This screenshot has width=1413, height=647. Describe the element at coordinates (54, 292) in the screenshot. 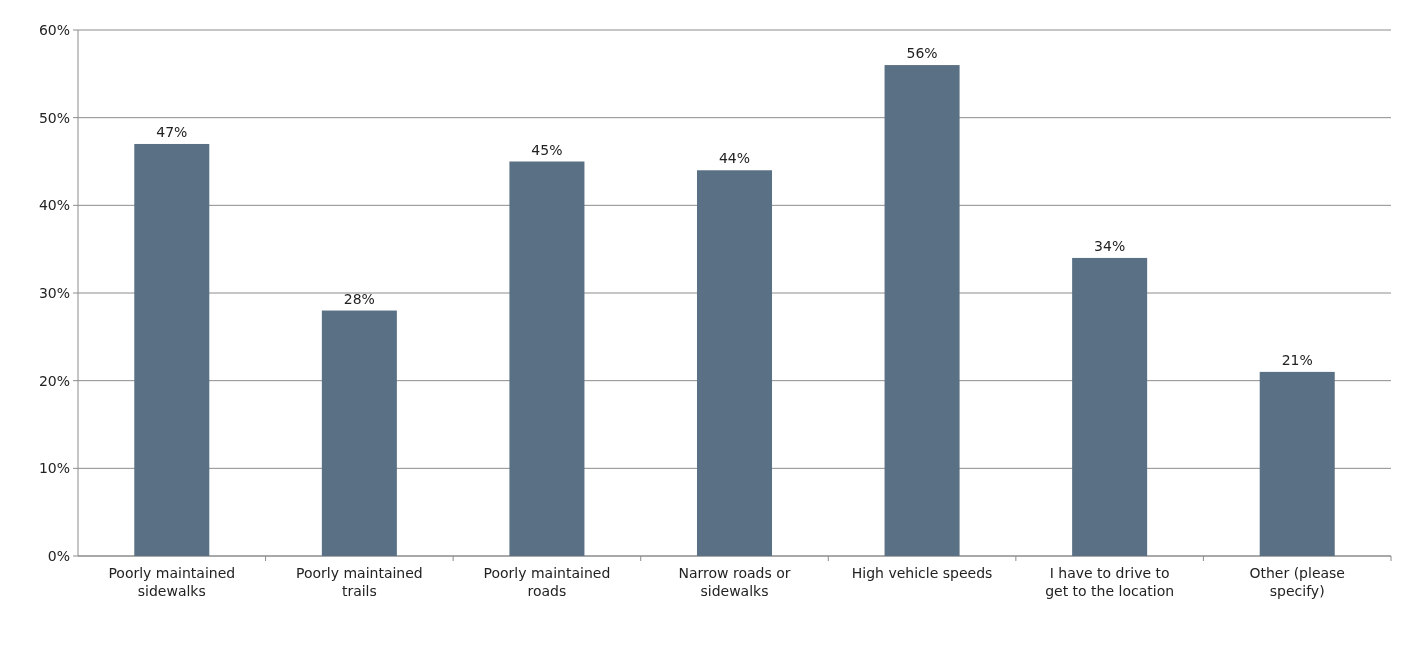

I see `y-tick-label: 30%` at that location.